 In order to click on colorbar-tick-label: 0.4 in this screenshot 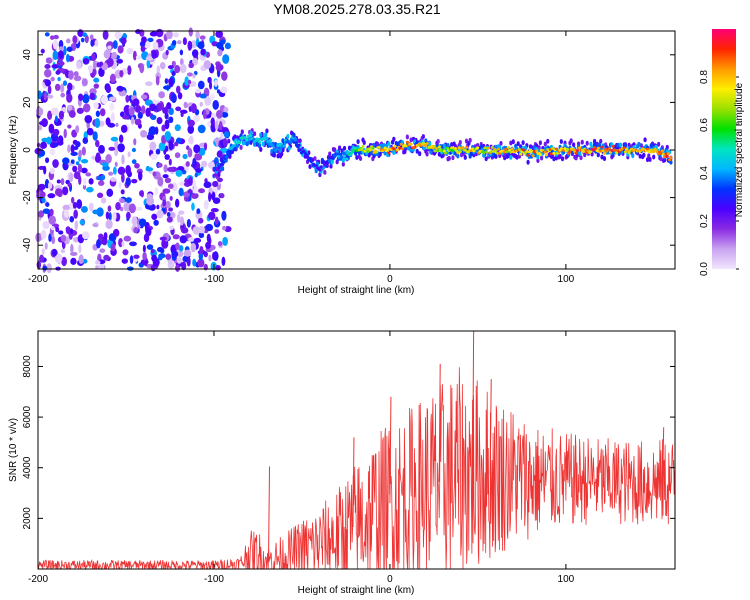, I will do `click(704, 173)`.